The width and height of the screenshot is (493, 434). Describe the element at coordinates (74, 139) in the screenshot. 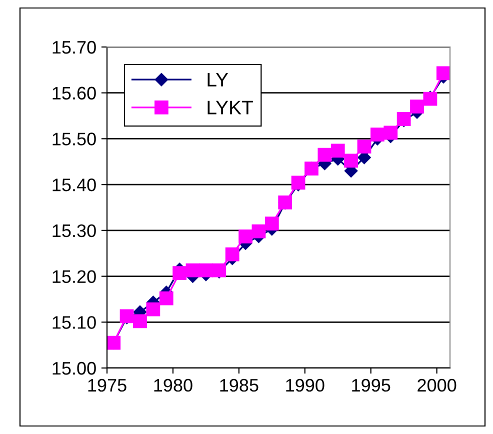

I see `y-tick-label: 15.50` at that location.